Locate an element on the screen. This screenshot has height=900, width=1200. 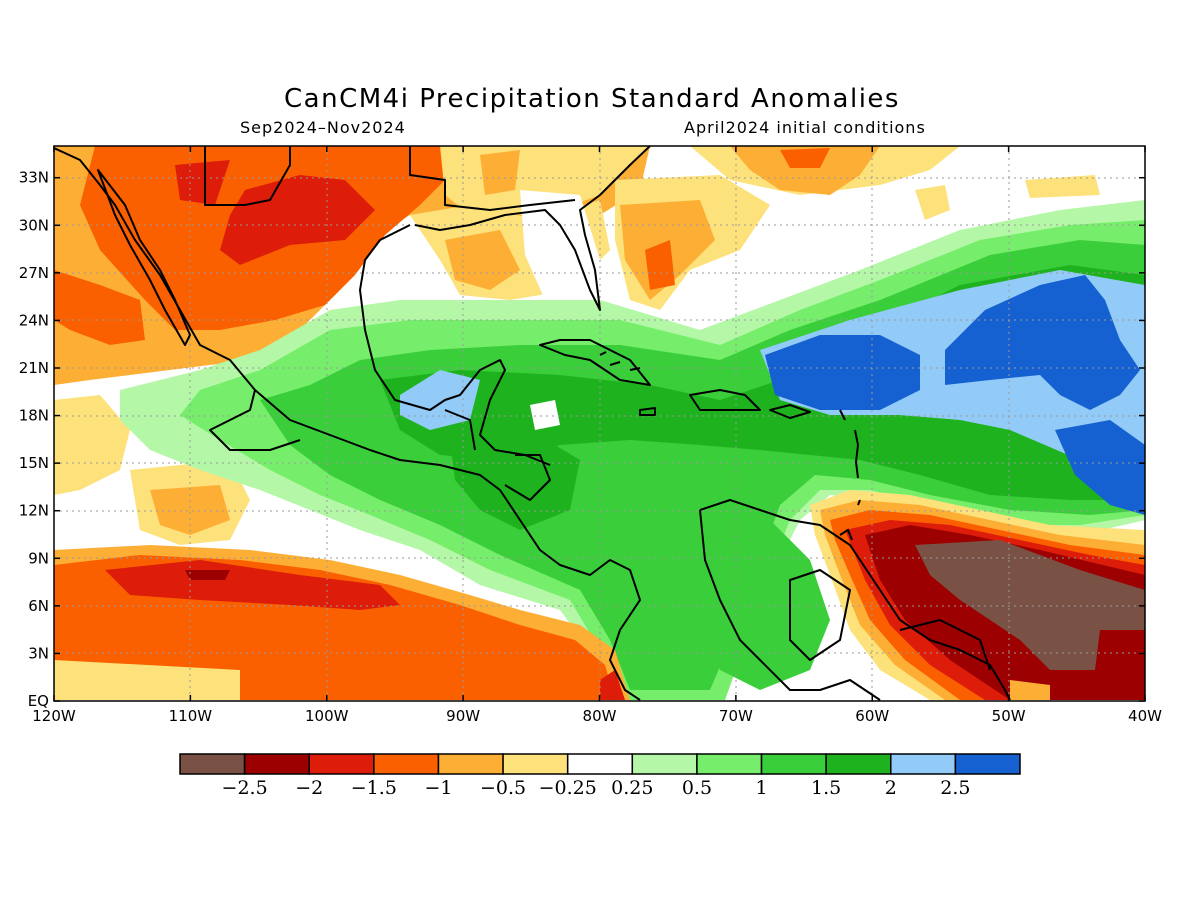
lon-tick-label: 70W is located at coordinates (736, 716).